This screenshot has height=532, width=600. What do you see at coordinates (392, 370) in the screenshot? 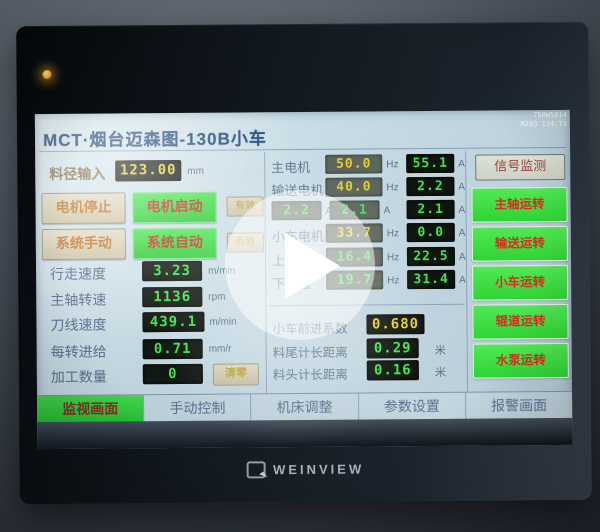
I see `head-length-value: 0.16` at bounding box center [392, 370].